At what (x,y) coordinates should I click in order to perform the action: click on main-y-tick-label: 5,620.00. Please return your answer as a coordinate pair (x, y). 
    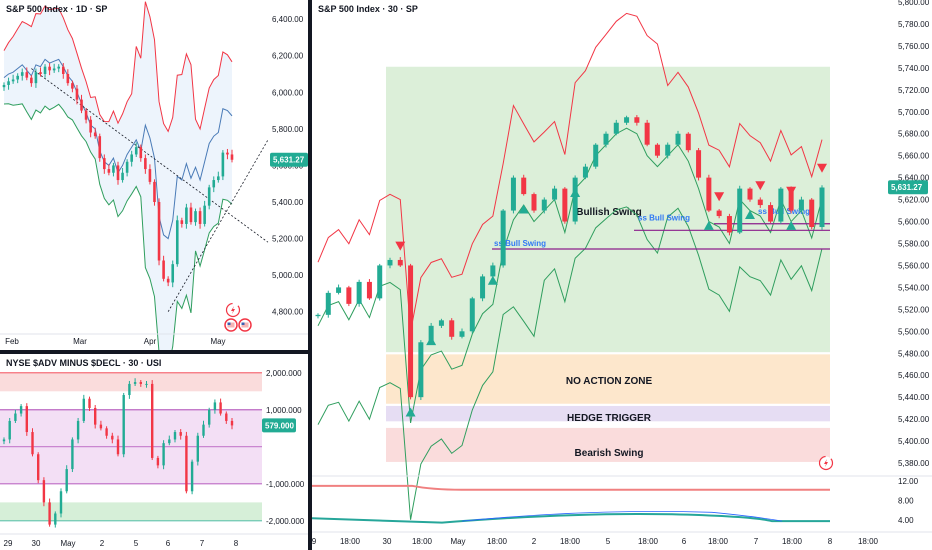
    Looking at the image, I should click on (914, 200).